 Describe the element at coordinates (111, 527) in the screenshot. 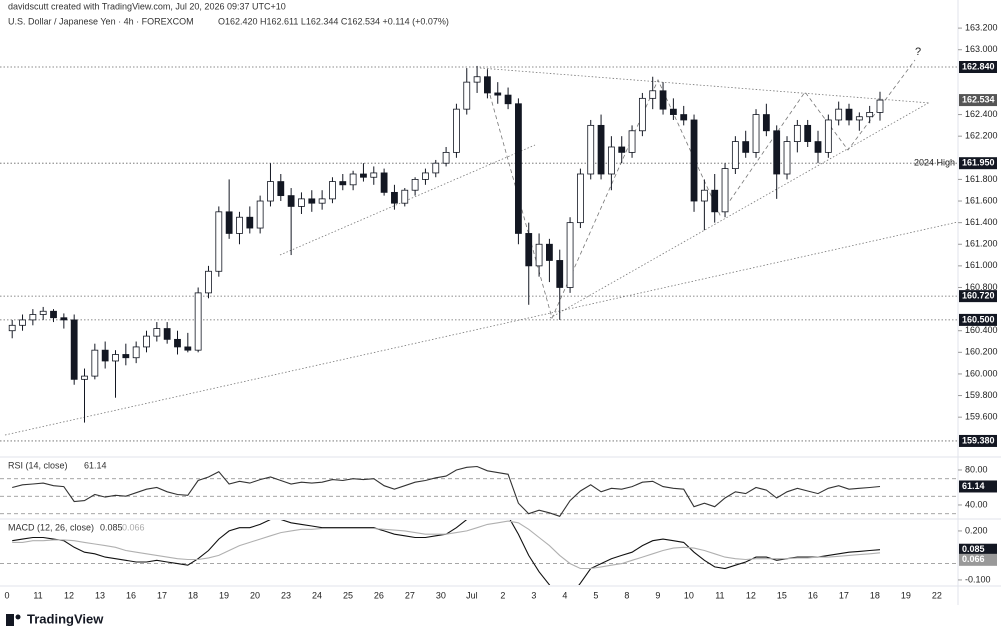

I see `macd-value: 0.085` at that location.